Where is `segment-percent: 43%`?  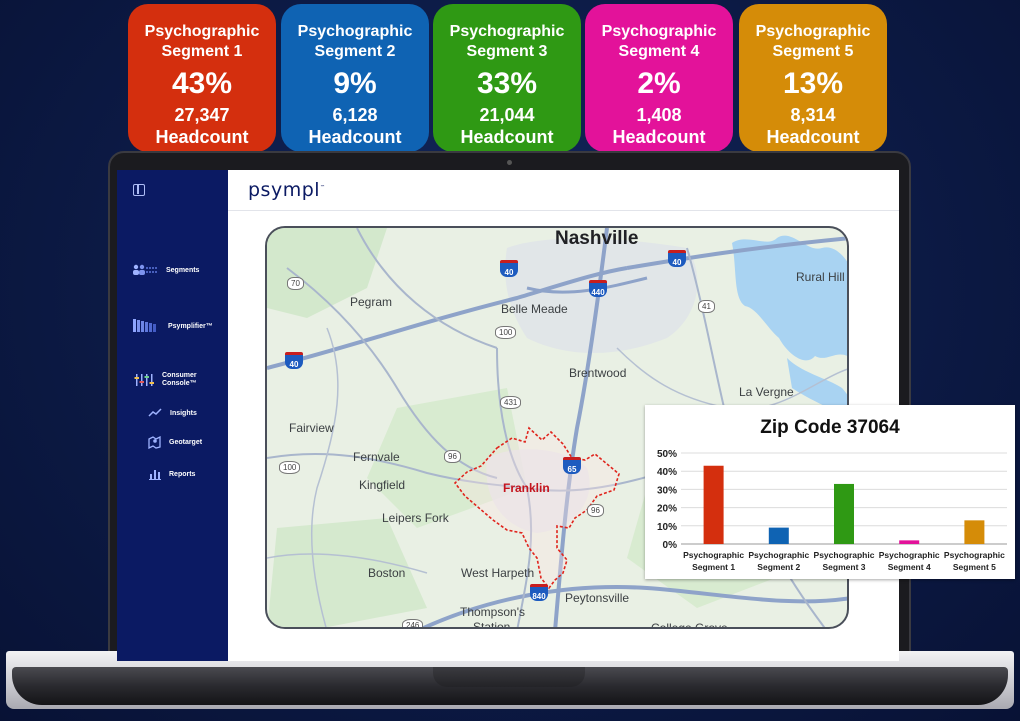
segment-percent: 43% is located at coordinates (202, 83).